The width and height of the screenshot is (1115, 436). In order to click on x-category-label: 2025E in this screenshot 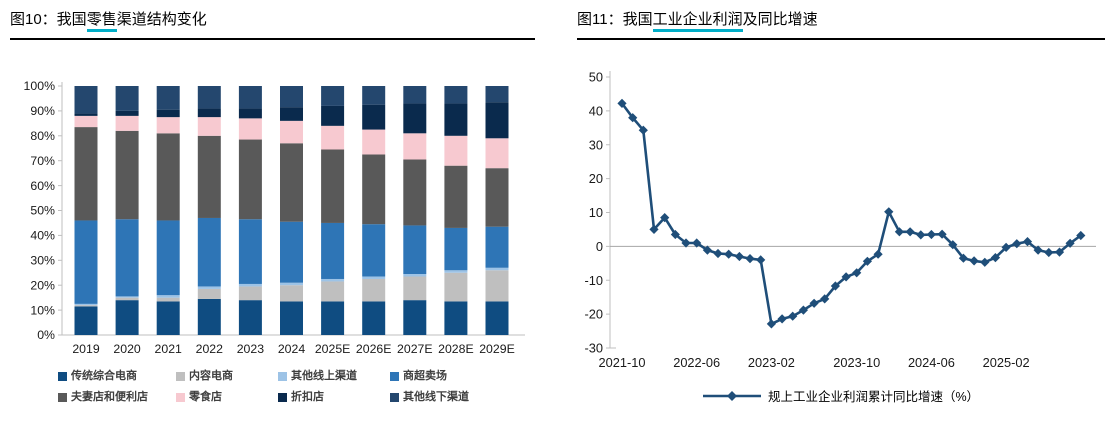, I will do `click(333, 349)`.